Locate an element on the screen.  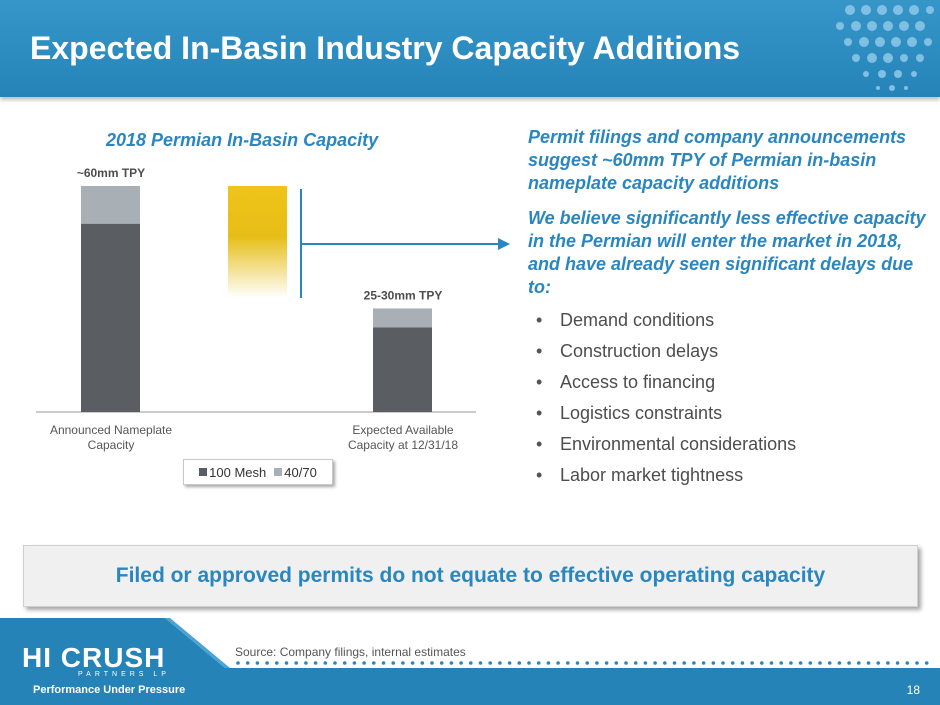
chart-legend: 100 Mesh 40/70 is located at coordinates (258, 472).